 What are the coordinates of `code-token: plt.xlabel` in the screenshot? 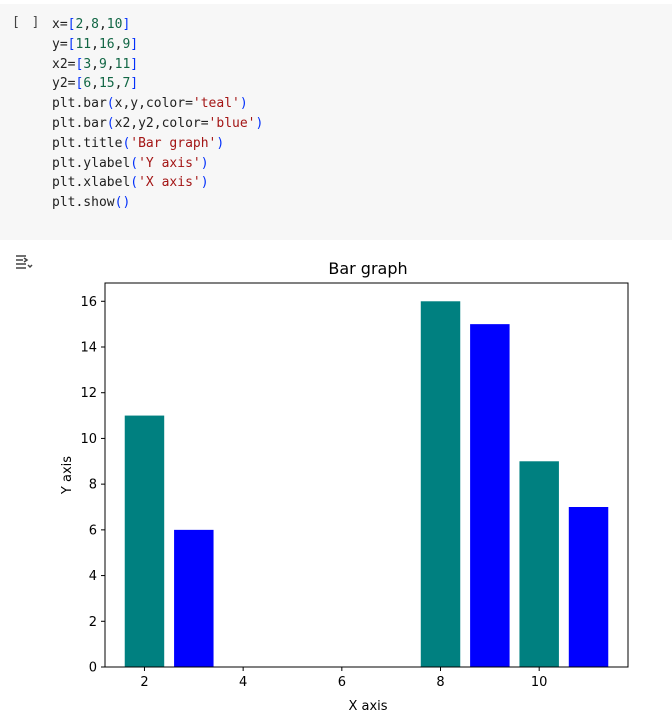 It's located at (91, 183).